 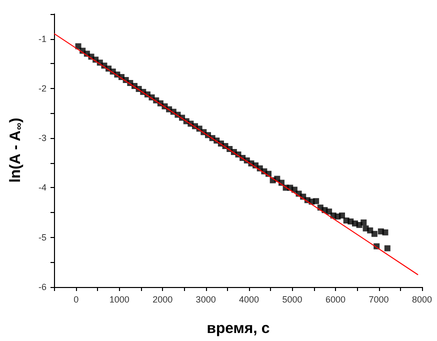 What do you see at coordinates (42, 187) in the screenshot?
I see `y-tick-label: -4` at bounding box center [42, 187].